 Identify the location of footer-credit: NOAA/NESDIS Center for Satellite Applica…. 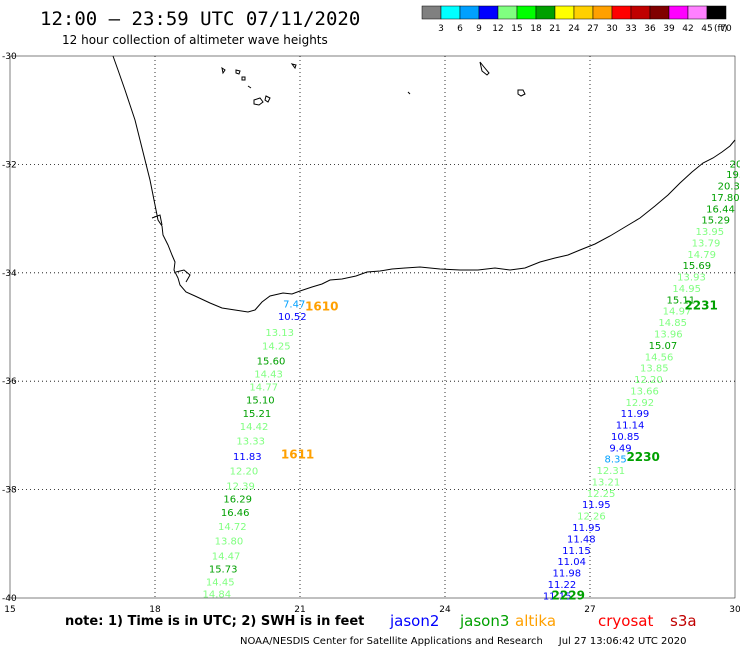
(463, 641).